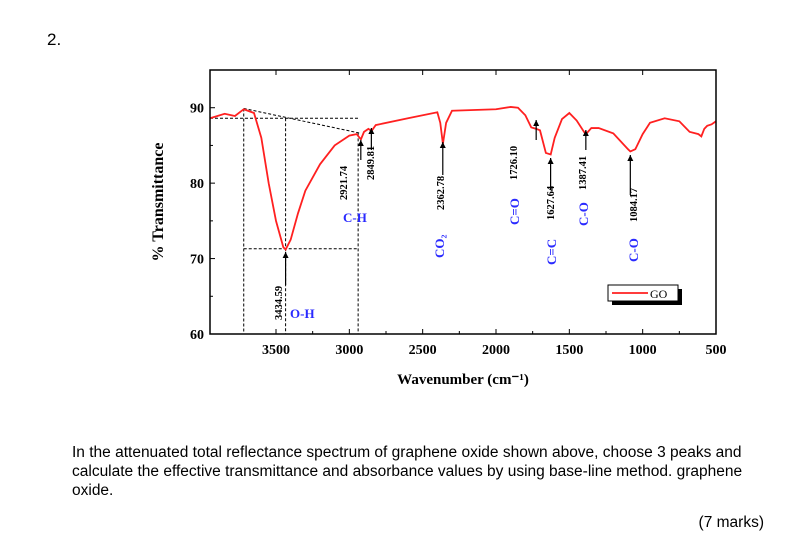 This screenshot has height=546, width=802. What do you see at coordinates (158, 202) in the screenshot?
I see `y-axis-label: % Transmittance` at bounding box center [158, 202].